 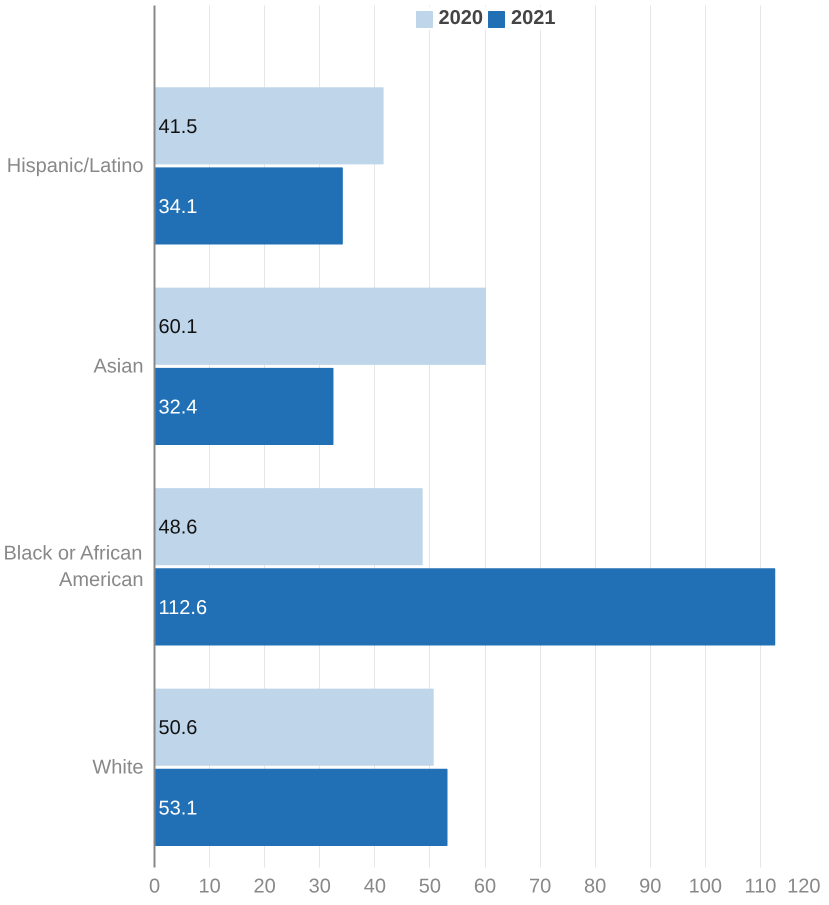 What do you see at coordinates (760, 887) in the screenshot?
I see `x-tick-label: 110` at bounding box center [760, 887].